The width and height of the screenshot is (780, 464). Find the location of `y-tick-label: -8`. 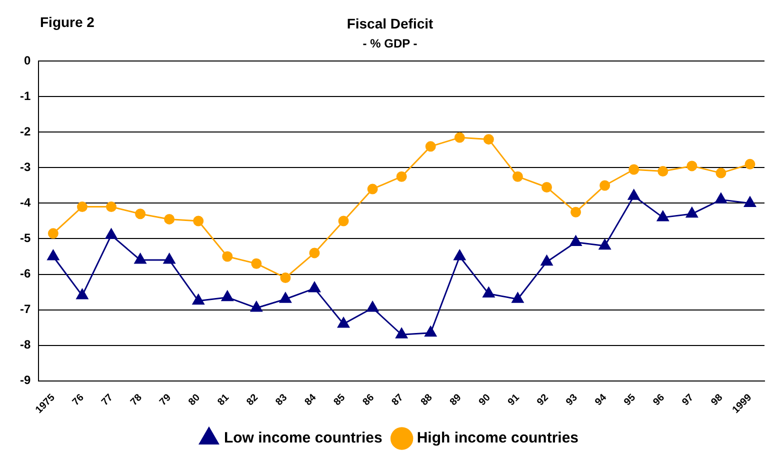

y-tick-label: -8 is located at coordinates (25, 345).